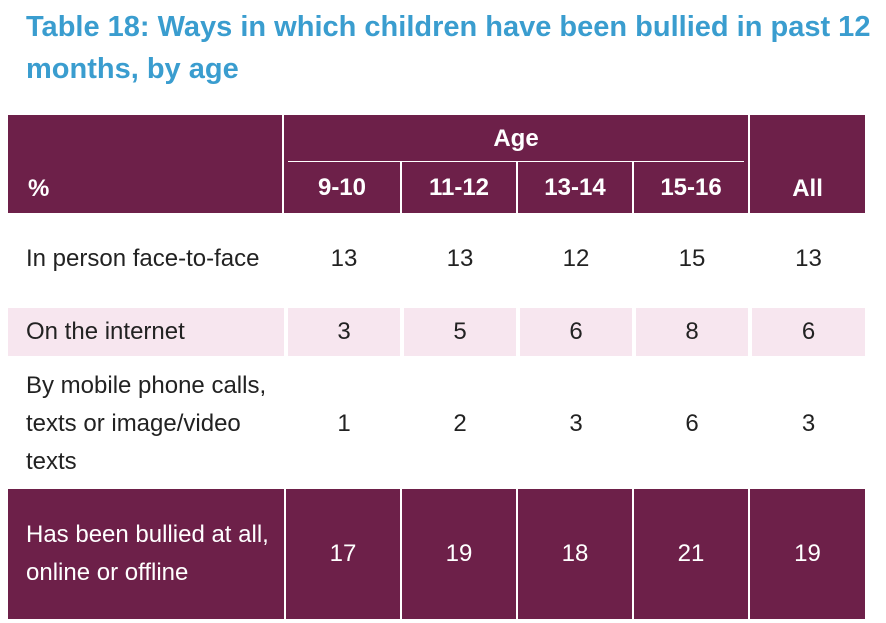 Image resolution: width=886 pixels, height=623 pixels. I want to click on header-age-9-10: 9-10, so click(342, 187).